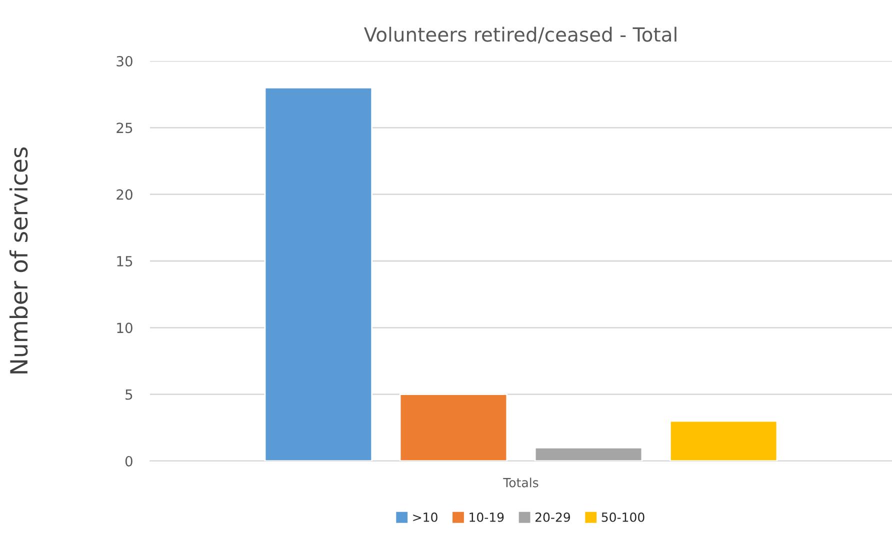 Image resolution: width=892 pixels, height=534 pixels. What do you see at coordinates (487, 517) in the screenshot?
I see `legend-label: 10-19` at bounding box center [487, 517].